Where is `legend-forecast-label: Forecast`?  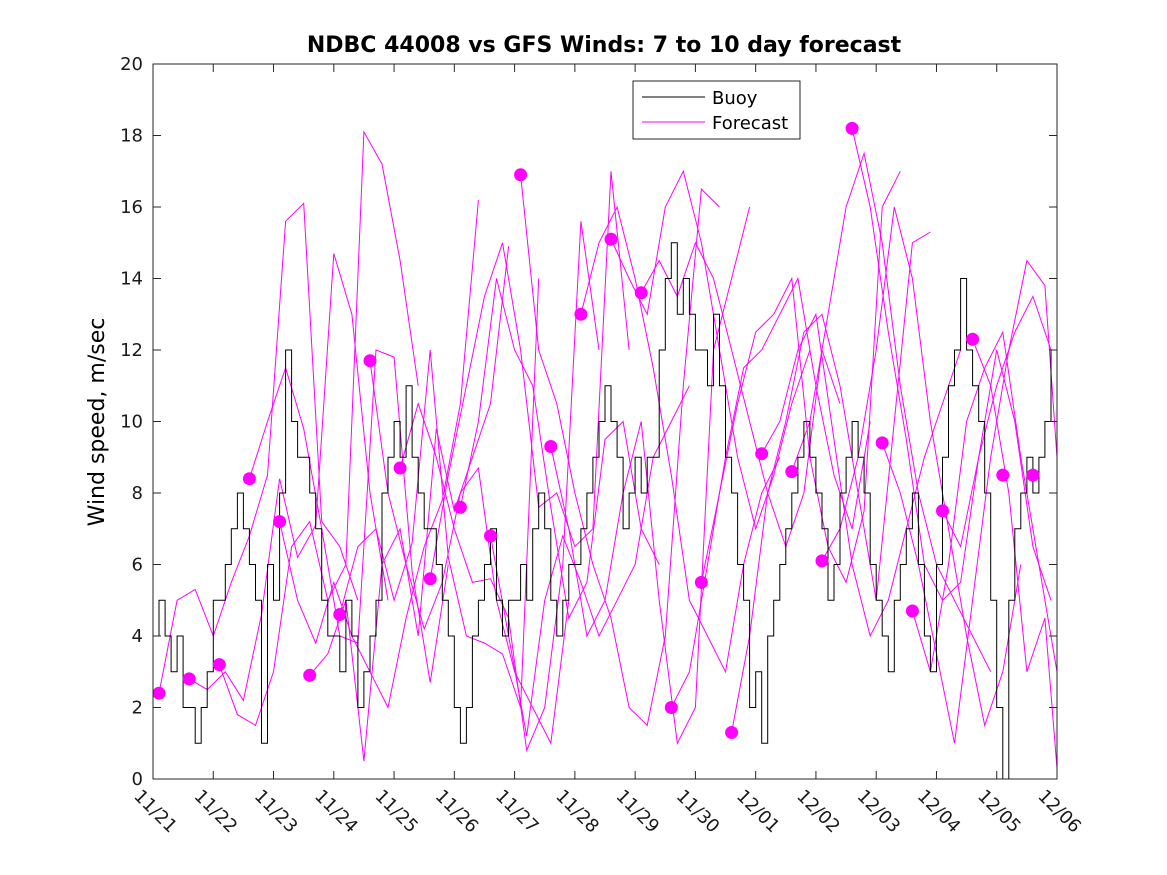 legend-forecast-label: Forecast is located at coordinates (750, 123).